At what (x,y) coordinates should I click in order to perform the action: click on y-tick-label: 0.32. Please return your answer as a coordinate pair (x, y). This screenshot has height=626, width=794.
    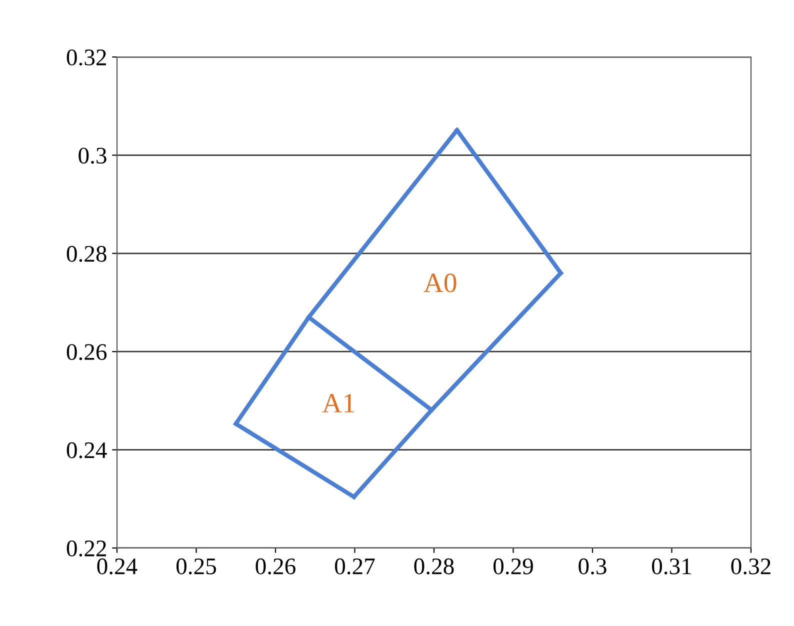
    Looking at the image, I should click on (86, 57).